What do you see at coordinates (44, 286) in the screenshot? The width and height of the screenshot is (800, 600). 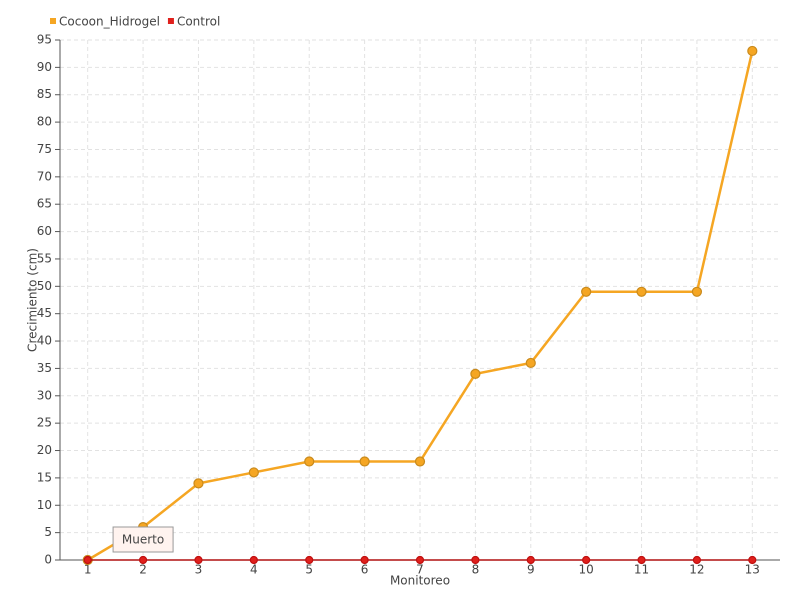 I see `y-tick-label: 50` at bounding box center [44, 286].